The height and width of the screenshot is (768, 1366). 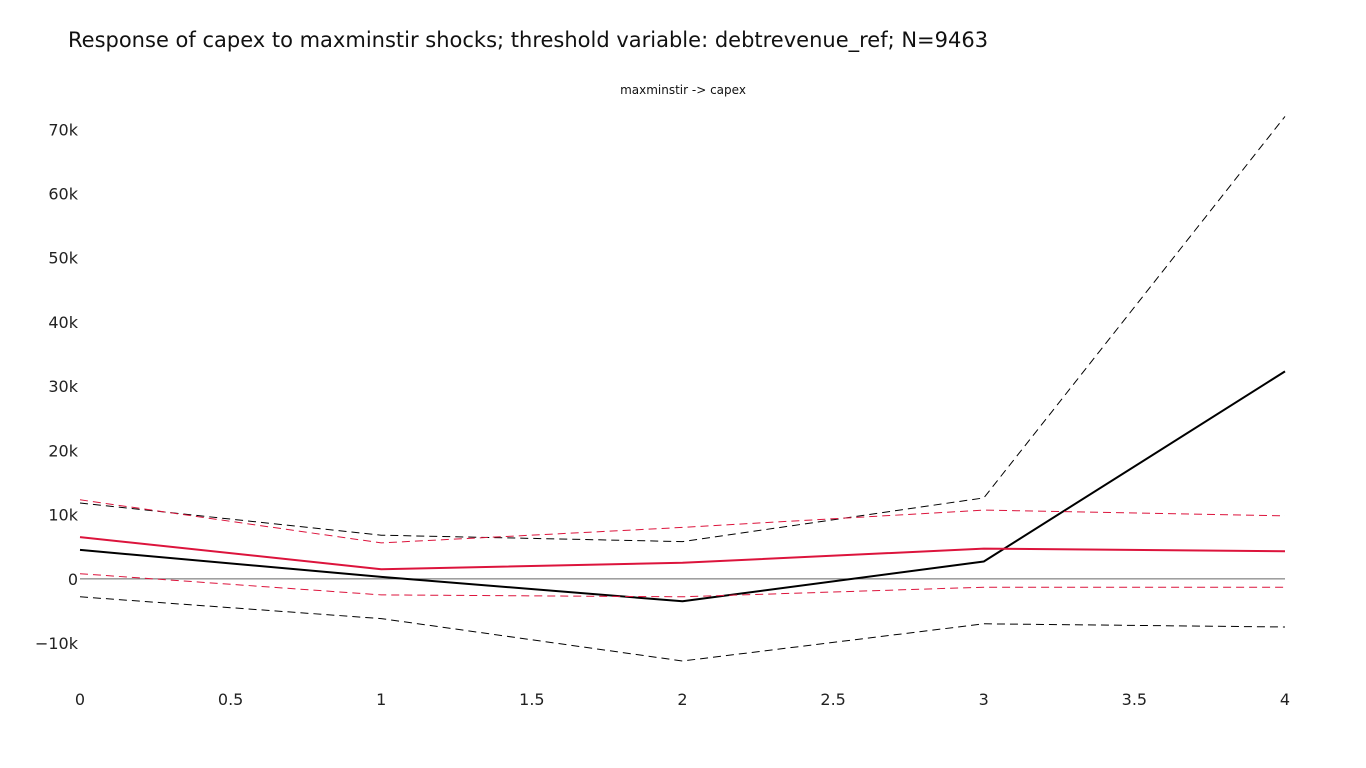 What do you see at coordinates (1134, 699) in the screenshot?
I see `x-tick-label: 3.5` at bounding box center [1134, 699].